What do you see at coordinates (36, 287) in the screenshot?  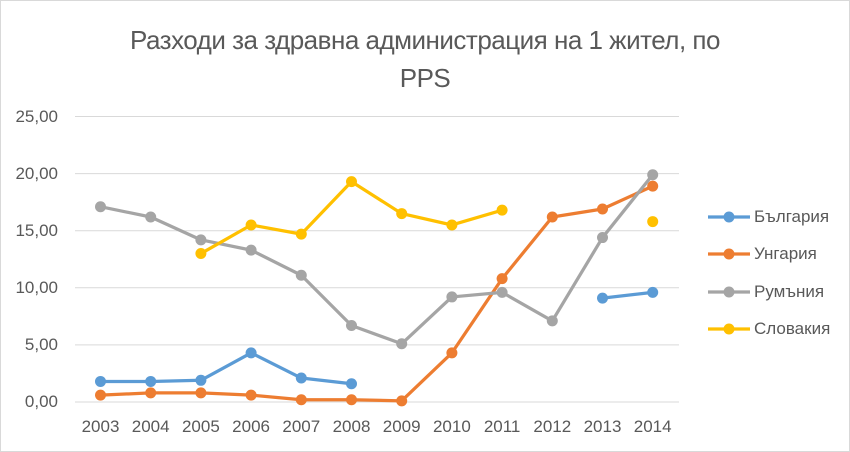 I see `y-tick-label: 10,00` at bounding box center [36, 287].